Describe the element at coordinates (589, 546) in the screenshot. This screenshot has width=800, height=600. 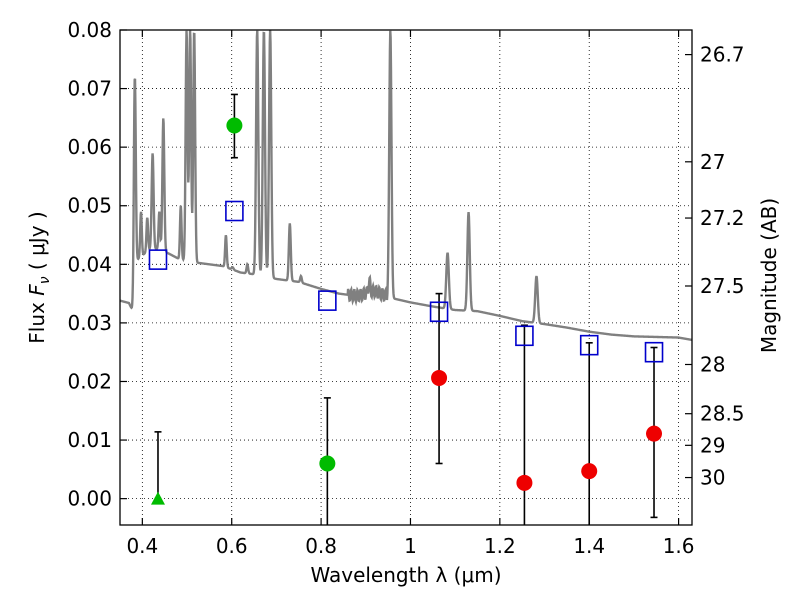
I see `x-tick-label: 1.4` at that location.